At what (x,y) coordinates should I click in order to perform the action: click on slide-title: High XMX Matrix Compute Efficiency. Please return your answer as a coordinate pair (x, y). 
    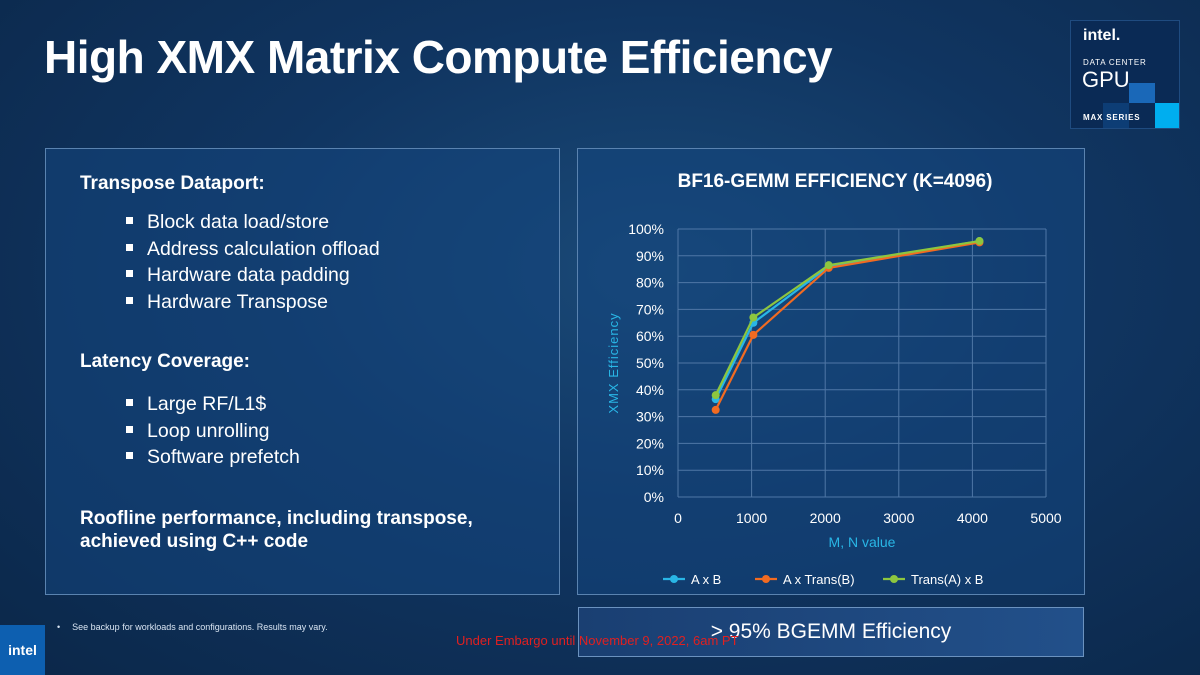
    Looking at the image, I should click on (438, 57).